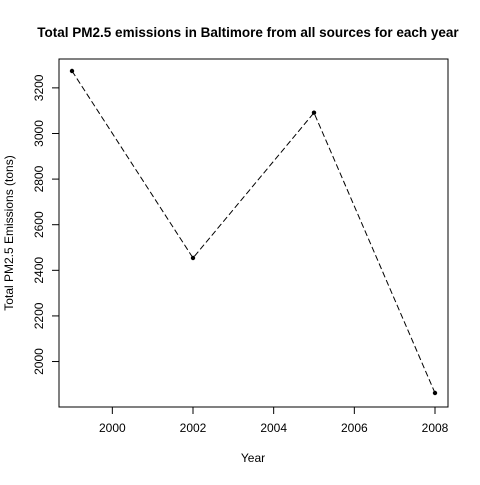  Describe the element at coordinates (39, 178) in the screenshot. I see `y-tick-label: 2800` at that location.